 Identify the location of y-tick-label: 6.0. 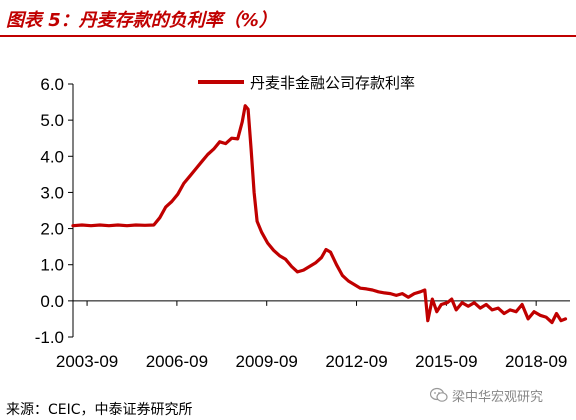
(52, 84).